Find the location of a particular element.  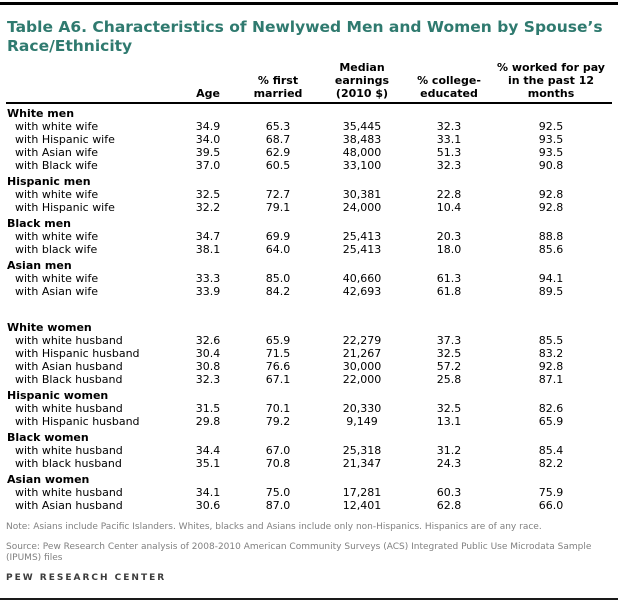

cell-value: 84.2 is located at coordinates (278, 291).